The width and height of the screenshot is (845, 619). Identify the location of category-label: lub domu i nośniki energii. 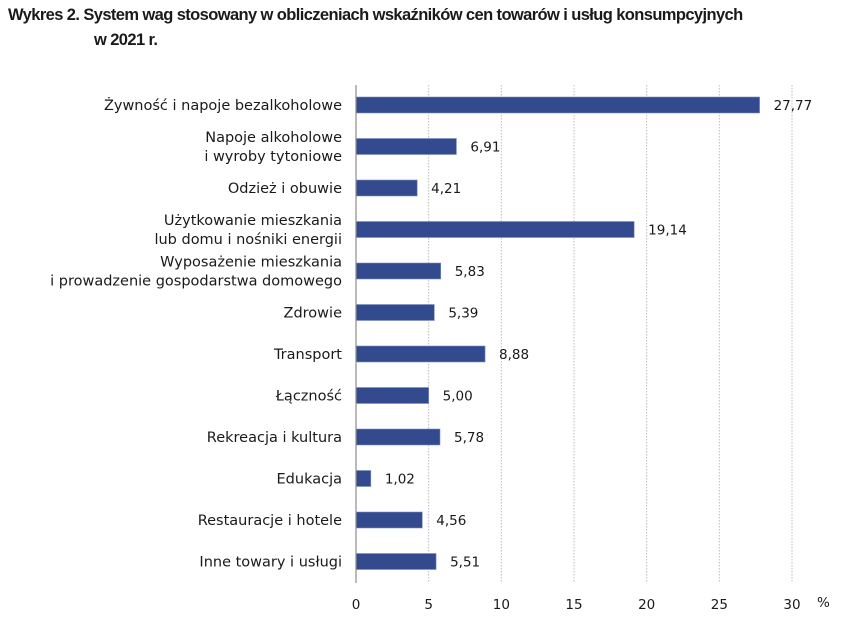
(248, 240).